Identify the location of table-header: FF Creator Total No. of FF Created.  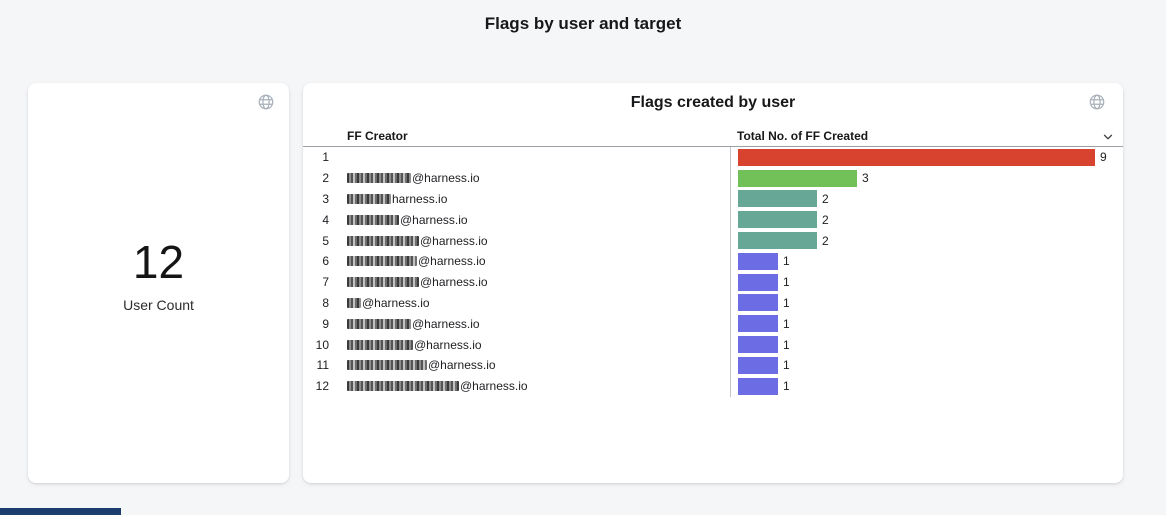
(713, 137).